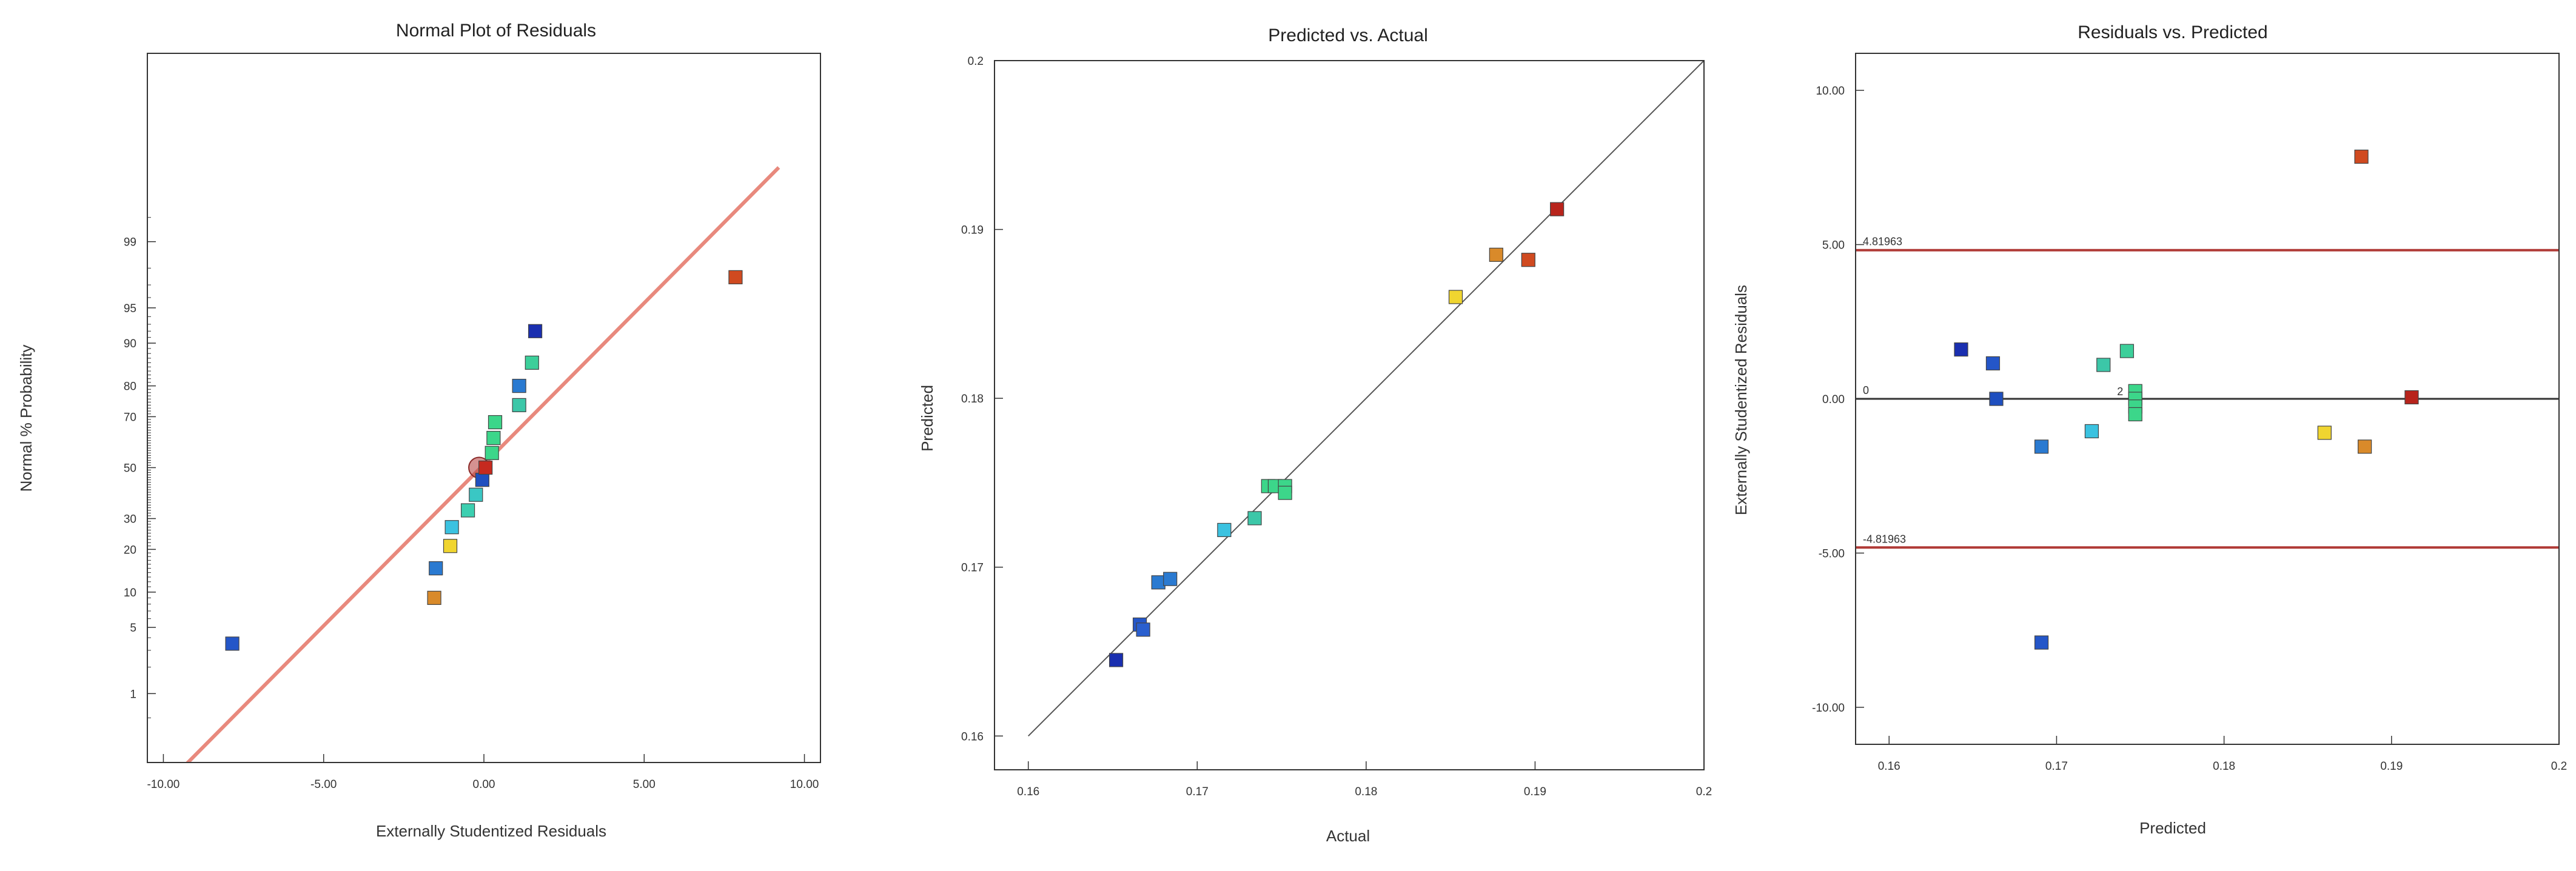 This screenshot has height=871, width=2576. What do you see at coordinates (26, 419) in the screenshot?
I see `normal-plot-ylabel: Normal % Probability` at bounding box center [26, 419].